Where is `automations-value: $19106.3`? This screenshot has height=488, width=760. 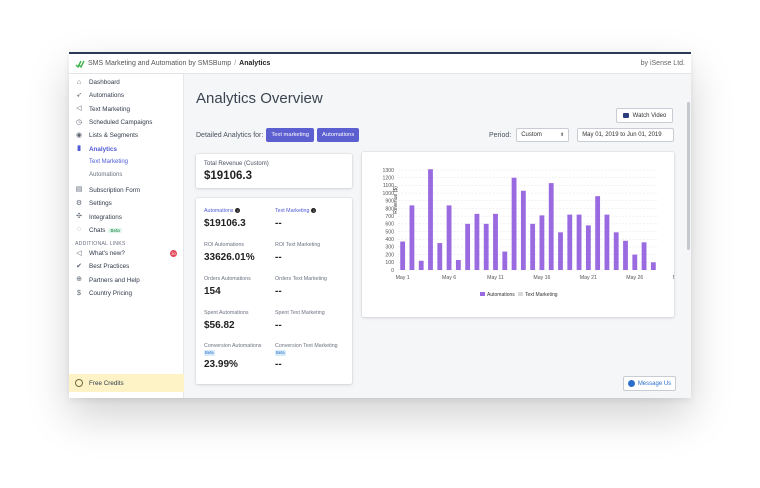 automations-value: $19106.3 is located at coordinates (225, 223).